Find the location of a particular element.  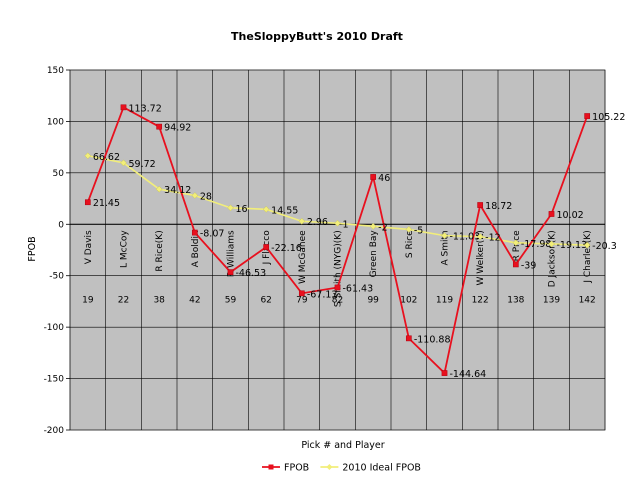

data-label-fpob: -61.43 is located at coordinates (358, 288).